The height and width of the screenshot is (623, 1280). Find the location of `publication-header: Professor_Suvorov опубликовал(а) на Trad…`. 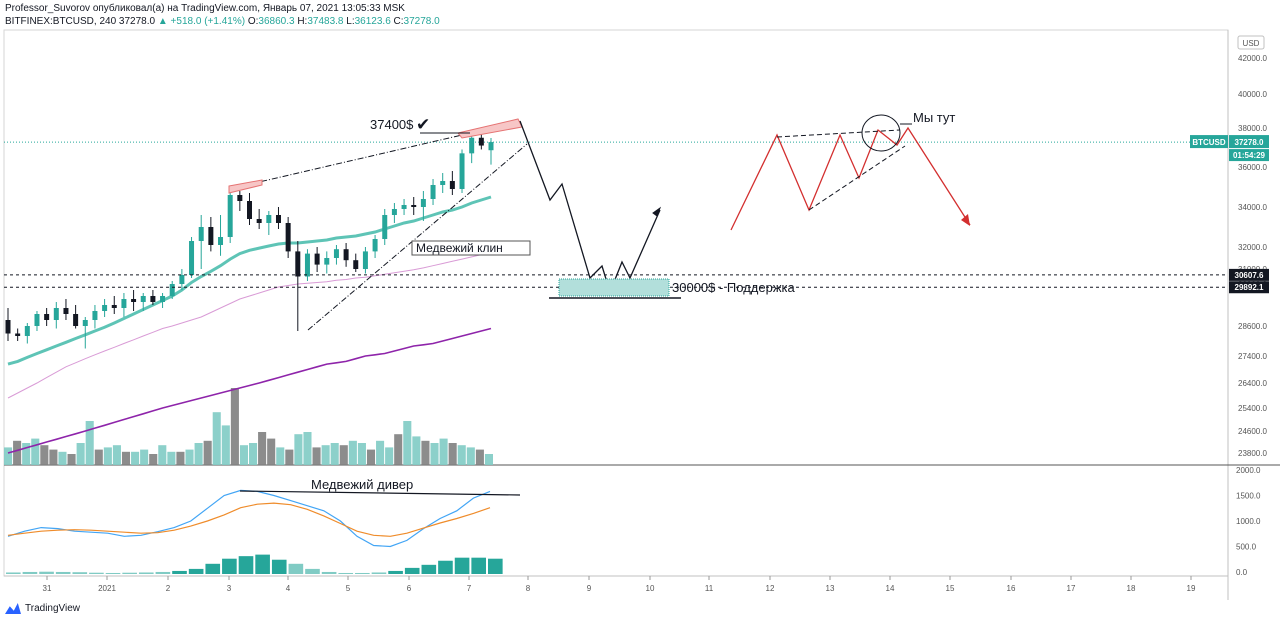

publication-header: Professor_Suvorov опубликовал(а) на Trad… is located at coordinates (205, 8).